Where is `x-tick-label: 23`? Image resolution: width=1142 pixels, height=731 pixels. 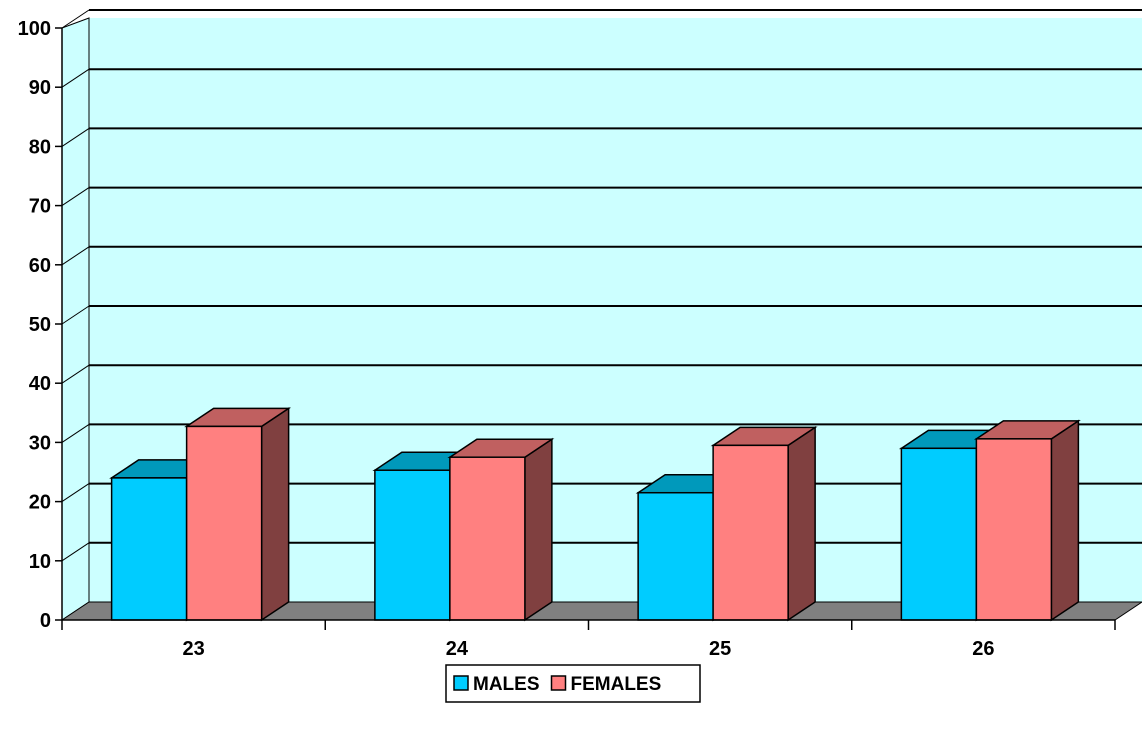
x-tick-label: 23 is located at coordinates (194, 649).